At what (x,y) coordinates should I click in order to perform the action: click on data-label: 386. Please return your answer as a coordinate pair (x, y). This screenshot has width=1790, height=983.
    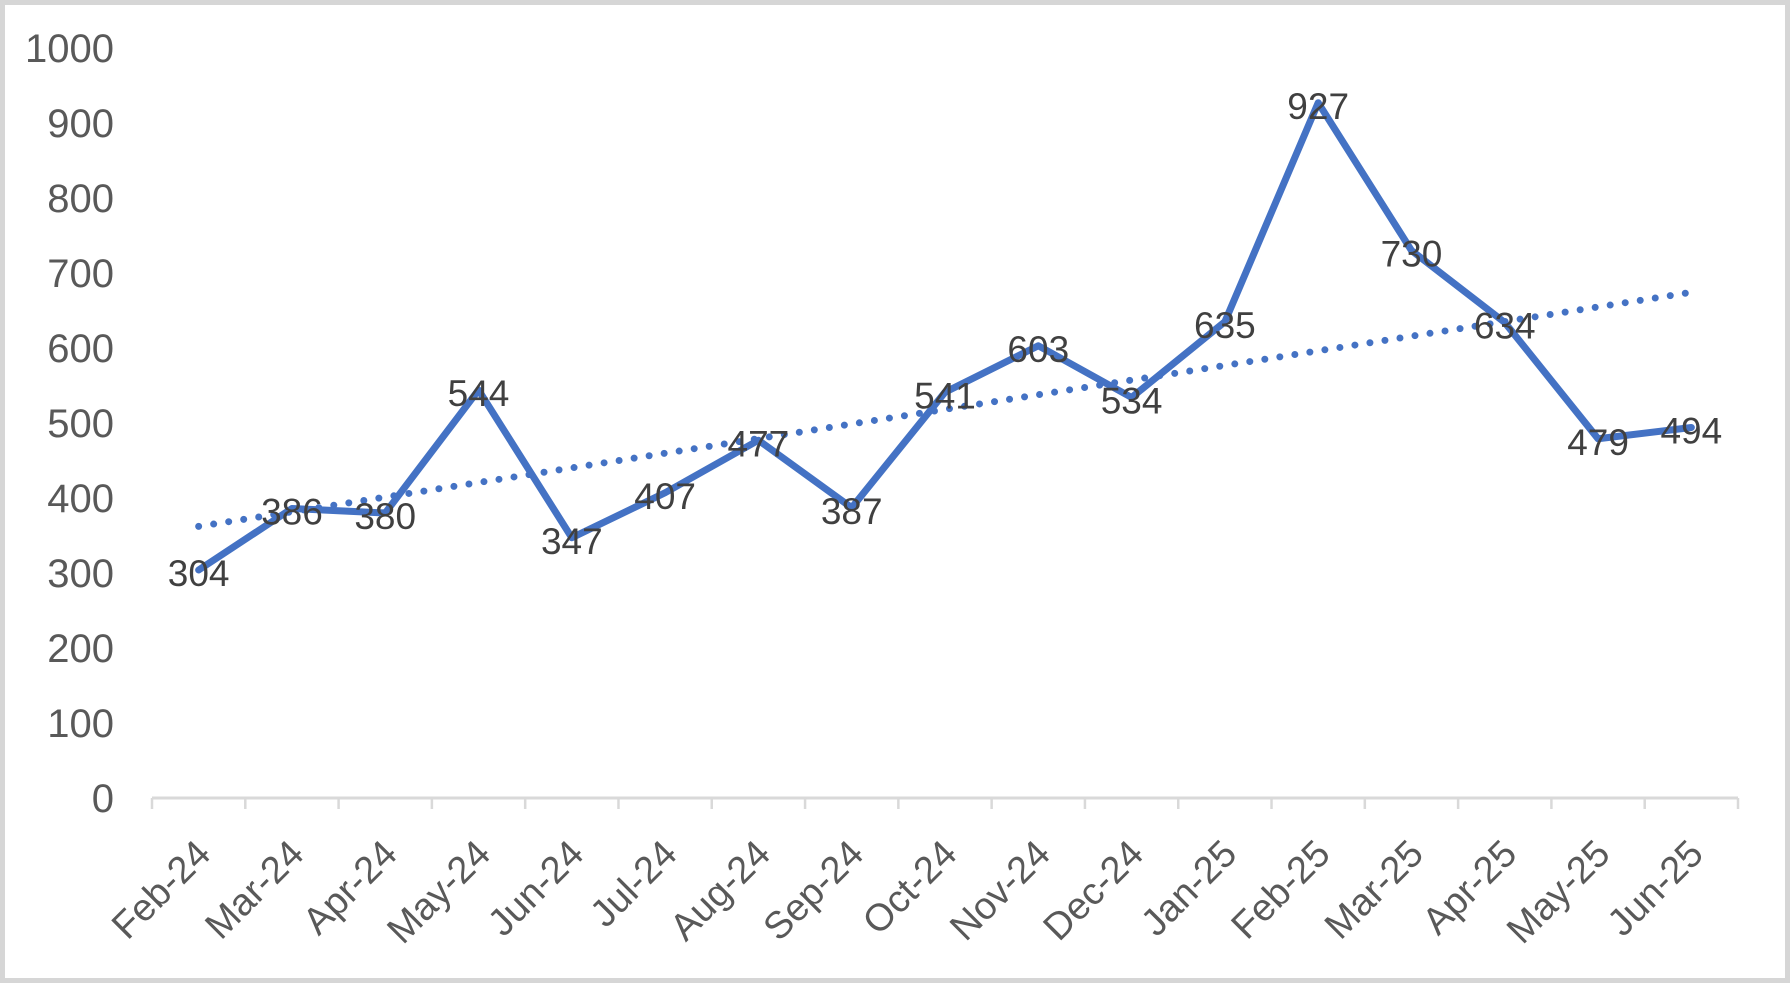
    Looking at the image, I should click on (292, 512).